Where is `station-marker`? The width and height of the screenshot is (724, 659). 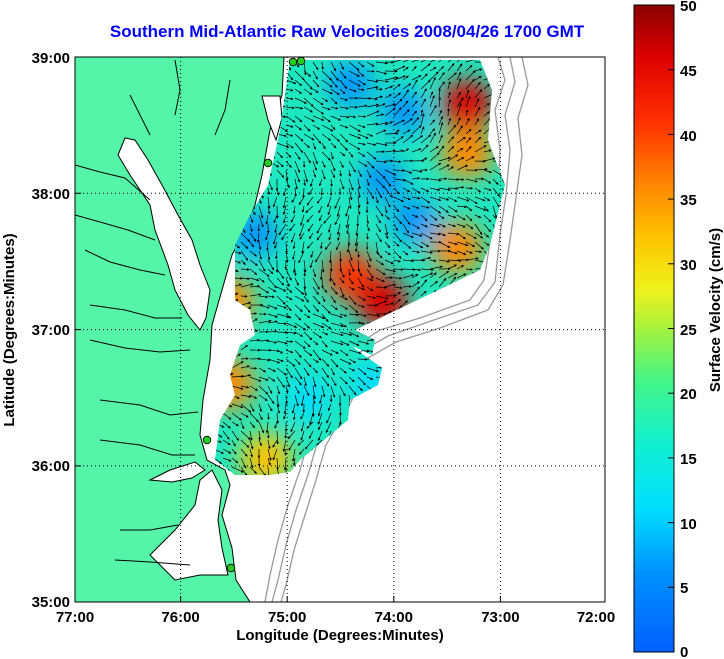
station-marker is located at coordinates (207, 440).